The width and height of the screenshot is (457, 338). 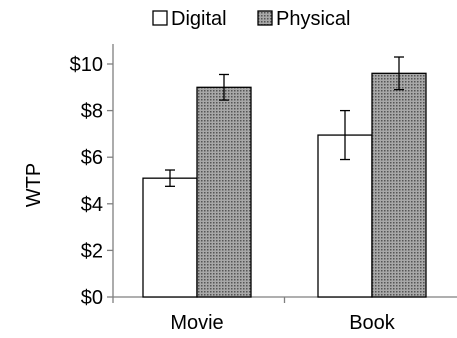 I want to click on bar-digital-book, so click(x=345, y=216).